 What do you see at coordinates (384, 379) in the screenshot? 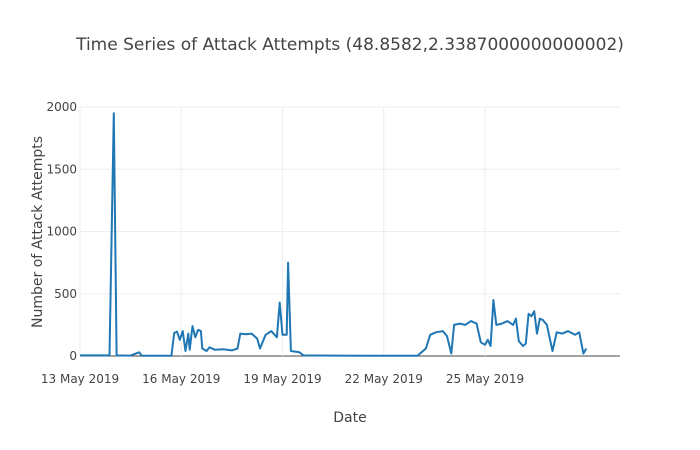
I see `x-tick-label: 22 May 2019` at bounding box center [384, 379].